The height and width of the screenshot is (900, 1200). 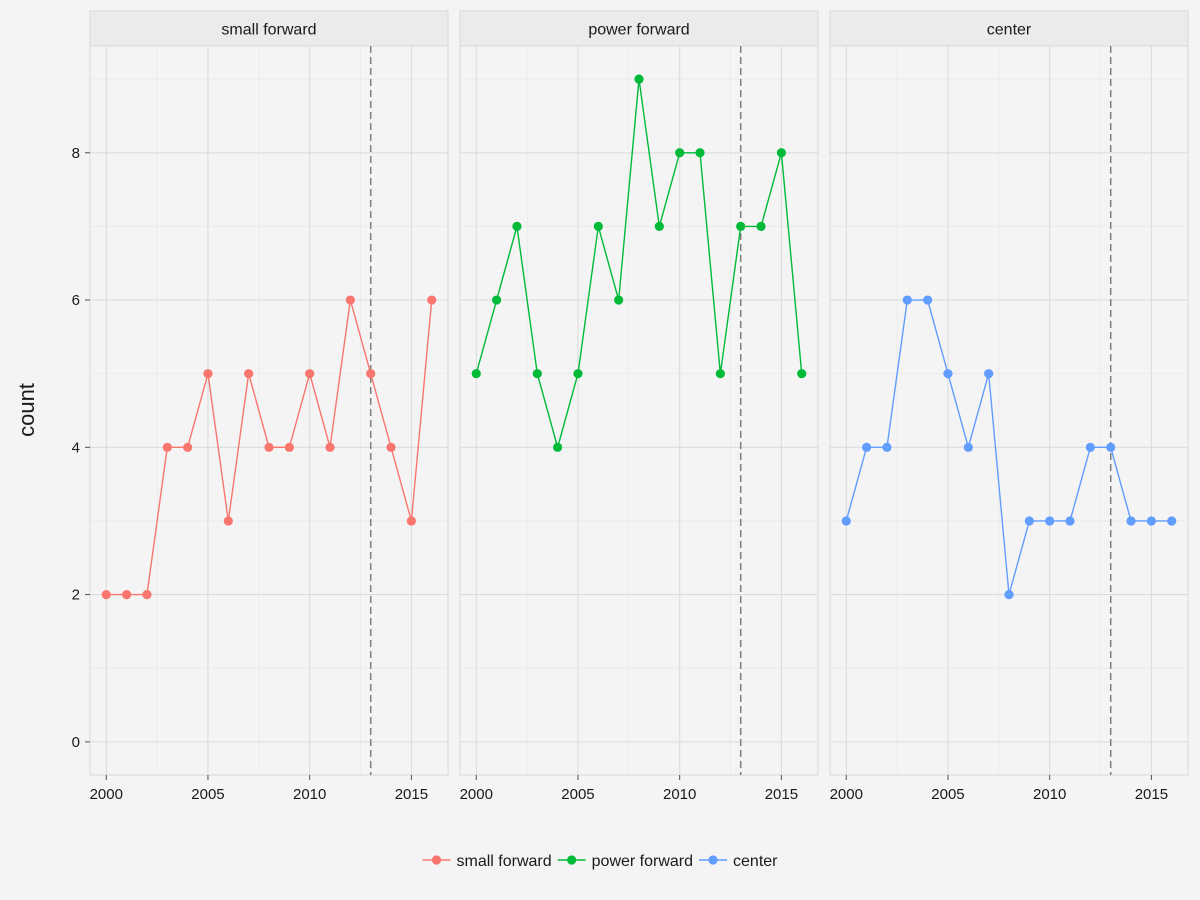 I want to click on y-tick-label: 2, so click(x=76, y=595).